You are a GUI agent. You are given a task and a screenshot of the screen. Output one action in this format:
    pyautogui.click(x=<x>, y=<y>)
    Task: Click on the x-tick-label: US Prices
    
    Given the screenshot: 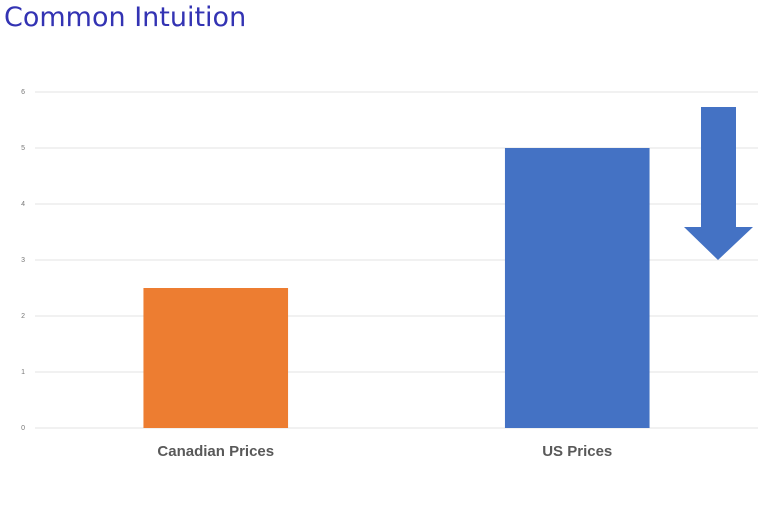 What is the action you would take?
    pyautogui.click(x=577, y=451)
    